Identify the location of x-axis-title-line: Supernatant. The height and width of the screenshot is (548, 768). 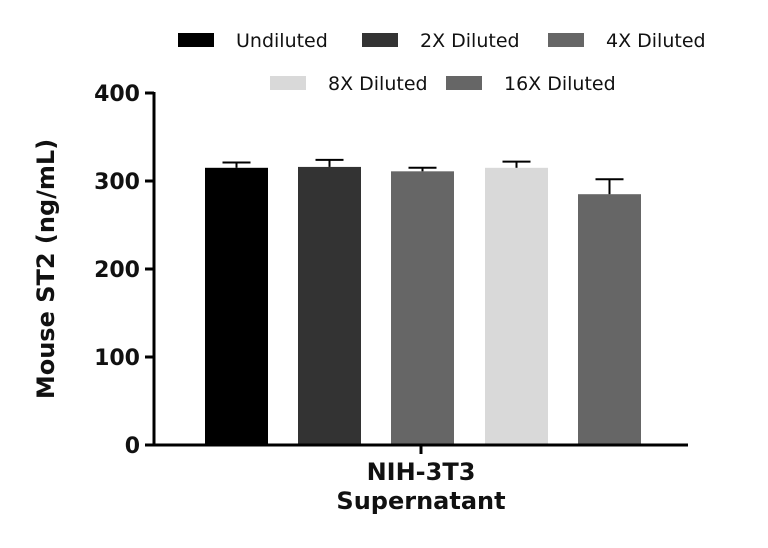
(420, 501).